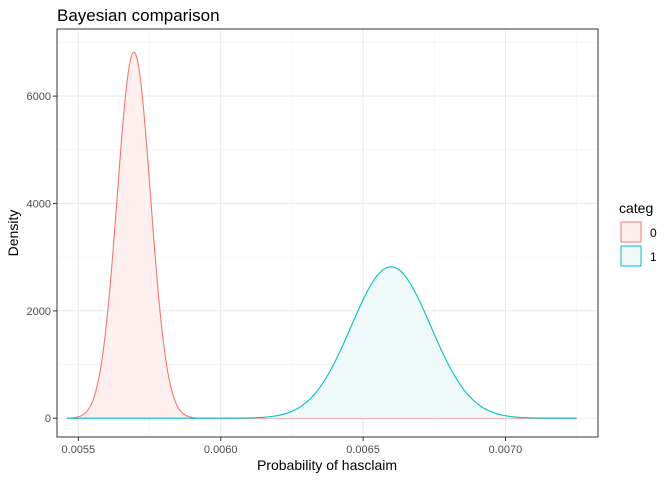 The height and width of the screenshot is (480, 672). Describe the element at coordinates (138, 15) in the screenshot. I see `chart-title: Bayesian comparison` at that location.